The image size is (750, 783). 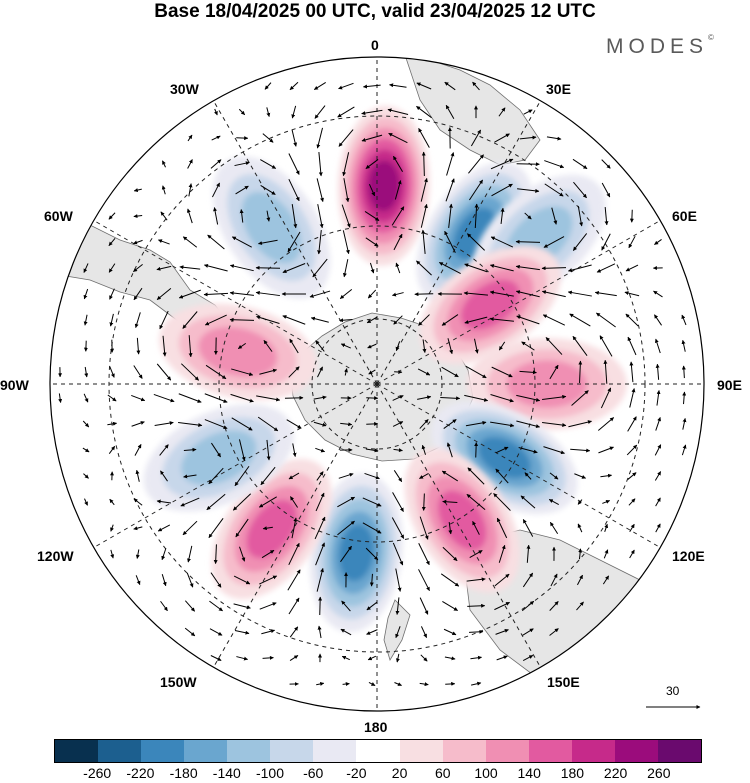 I want to click on lon-label-90e: 90E, so click(x=729, y=385).